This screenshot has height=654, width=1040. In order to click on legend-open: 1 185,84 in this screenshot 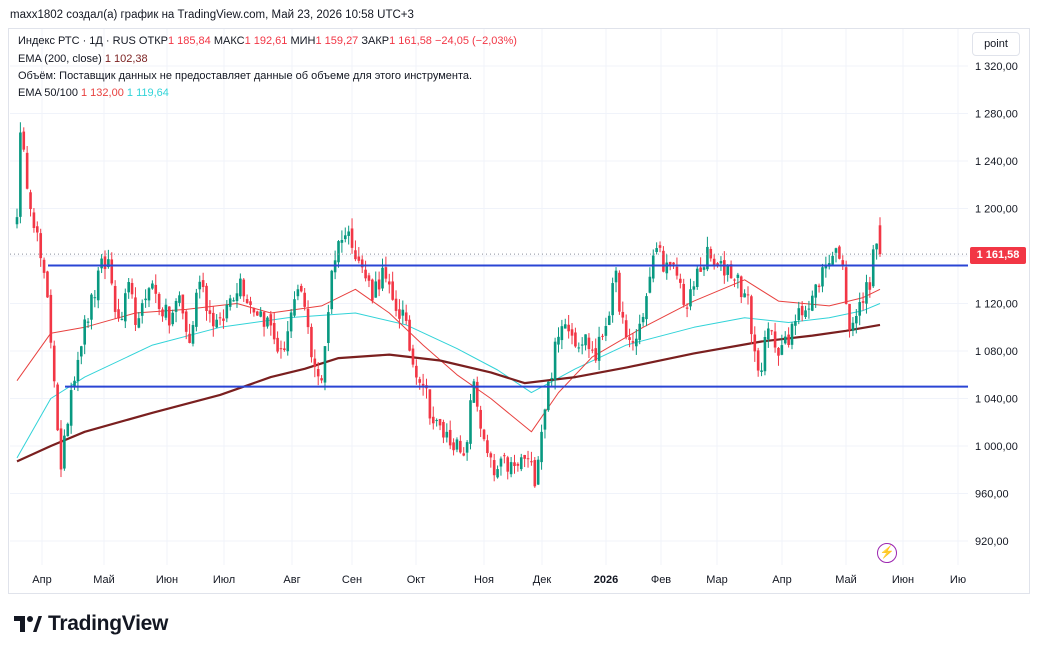, I will do `click(189, 41)`.